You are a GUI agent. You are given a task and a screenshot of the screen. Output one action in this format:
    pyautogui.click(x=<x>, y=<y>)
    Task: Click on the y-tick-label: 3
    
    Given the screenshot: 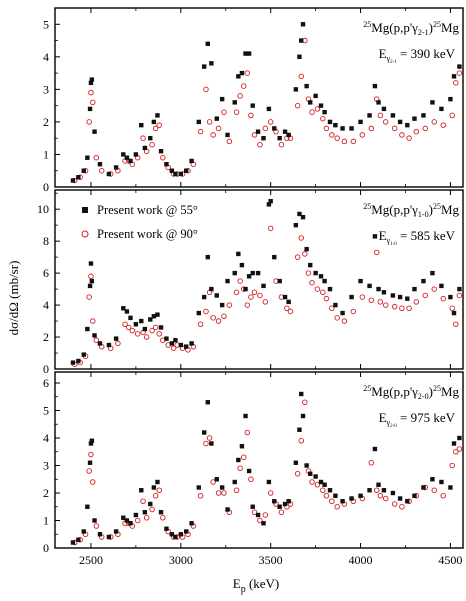 What is the action you would take?
    pyautogui.click(x=46, y=466)
    